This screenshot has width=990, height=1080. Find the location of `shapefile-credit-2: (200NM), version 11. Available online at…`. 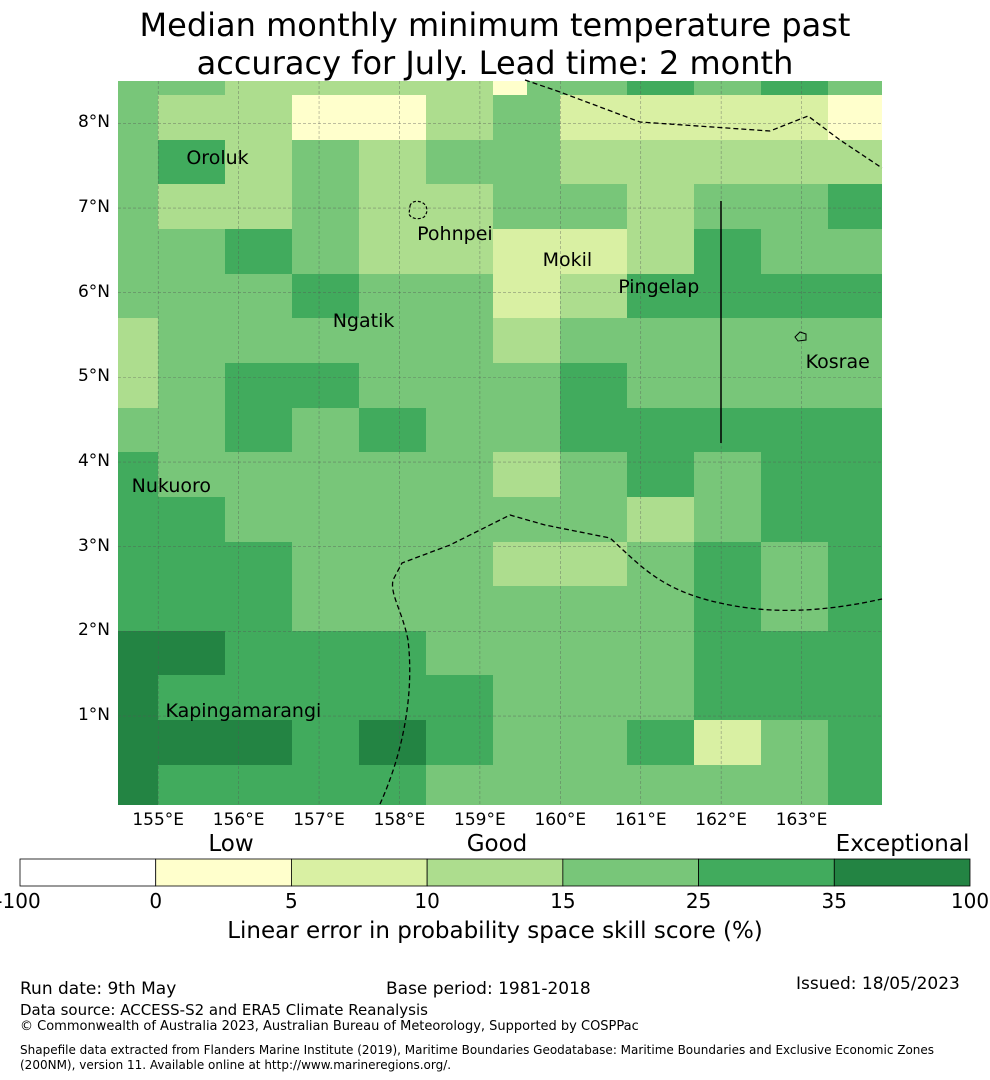

shapefile-credit-2: (200NM), version 11. Available online at… is located at coordinates (236, 1065).